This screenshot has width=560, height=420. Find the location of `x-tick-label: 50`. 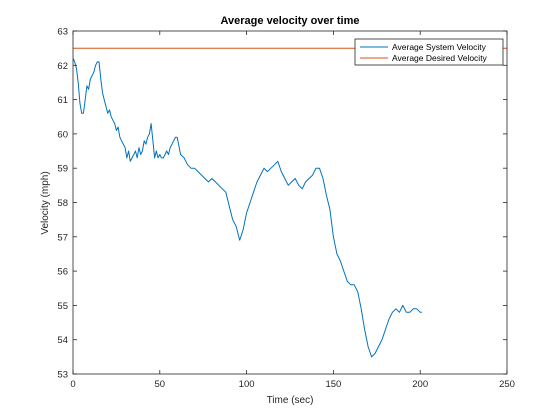

x-tick-label: 50 is located at coordinates (160, 384).